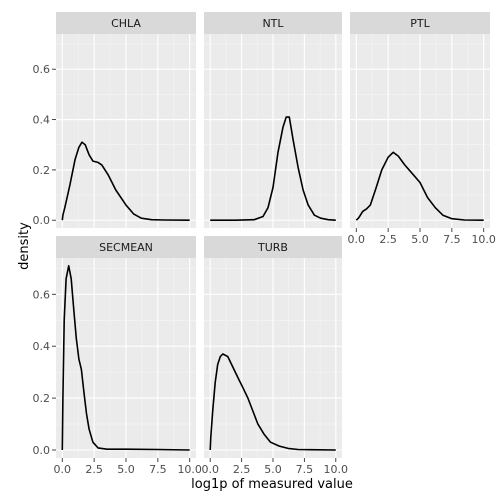 This screenshot has height=504, width=504. What do you see at coordinates (24, 246) in the screenshot?
I see `y-axis-title: density` at bounding box center [24, 246].